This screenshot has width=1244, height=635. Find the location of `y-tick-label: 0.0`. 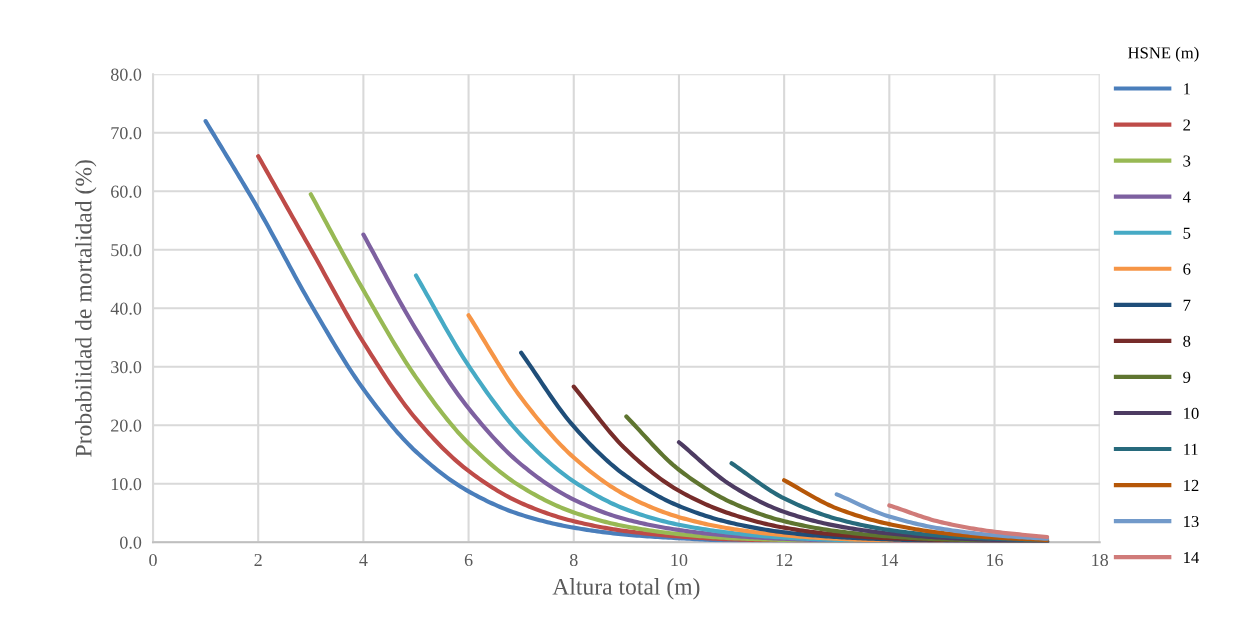

y-tick-label: 0.0 is located at coordinates (131, 542).